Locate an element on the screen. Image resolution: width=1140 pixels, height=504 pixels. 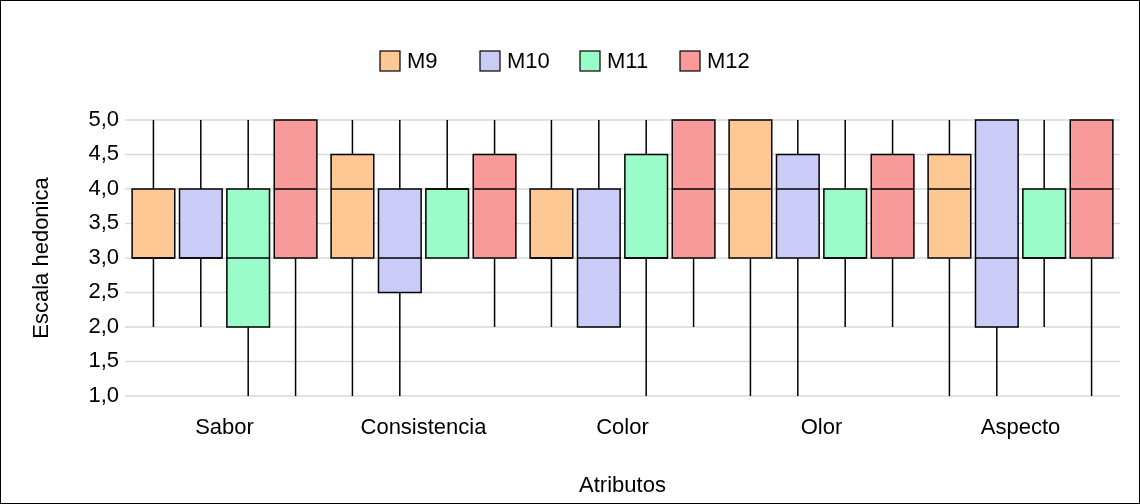
y-tick-label: 2,5 is located at coordinates (103, 291).